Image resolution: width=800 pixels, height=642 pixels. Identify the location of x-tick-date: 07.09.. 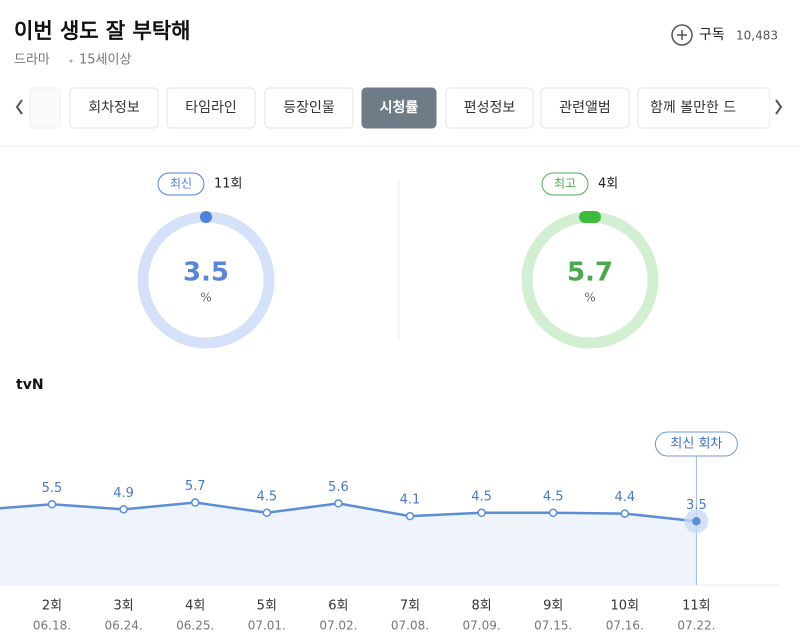
(482, 626).